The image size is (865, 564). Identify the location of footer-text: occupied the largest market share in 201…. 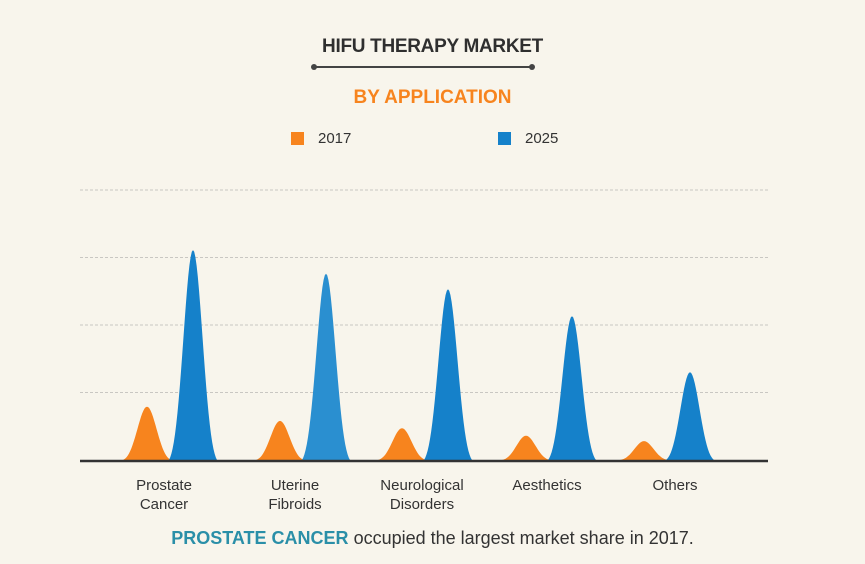
(521, 538).